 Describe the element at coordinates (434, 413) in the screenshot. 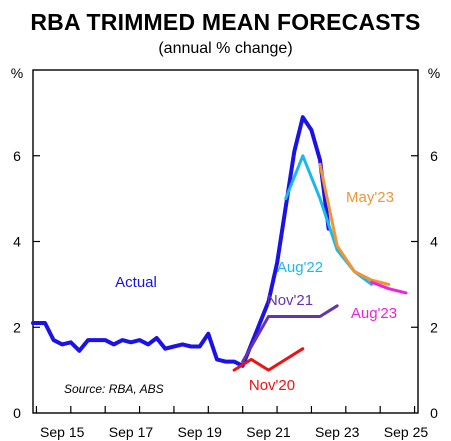

I see `y-tick-label-right: 0` at that location.